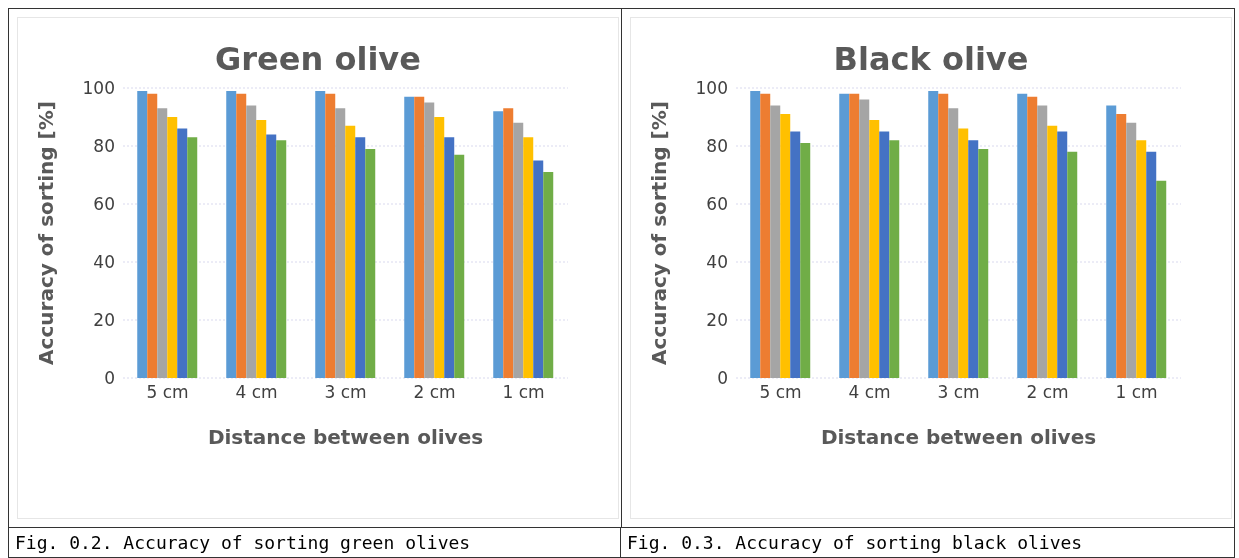 This screenshot has width=1239, height=558. I want to click on chart-title: Black olive, so click(931, 59).